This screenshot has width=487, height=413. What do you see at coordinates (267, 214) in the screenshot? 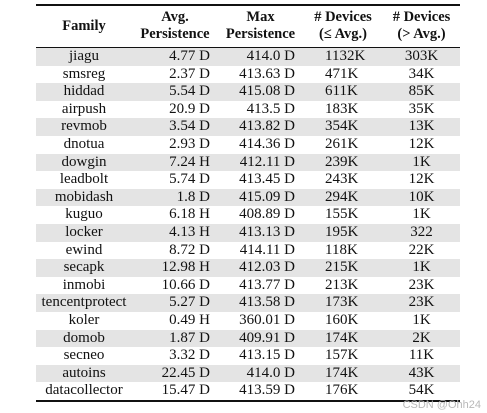
I see `max-persistence-cell: 408.89 D` at bounding box center [267, 214].